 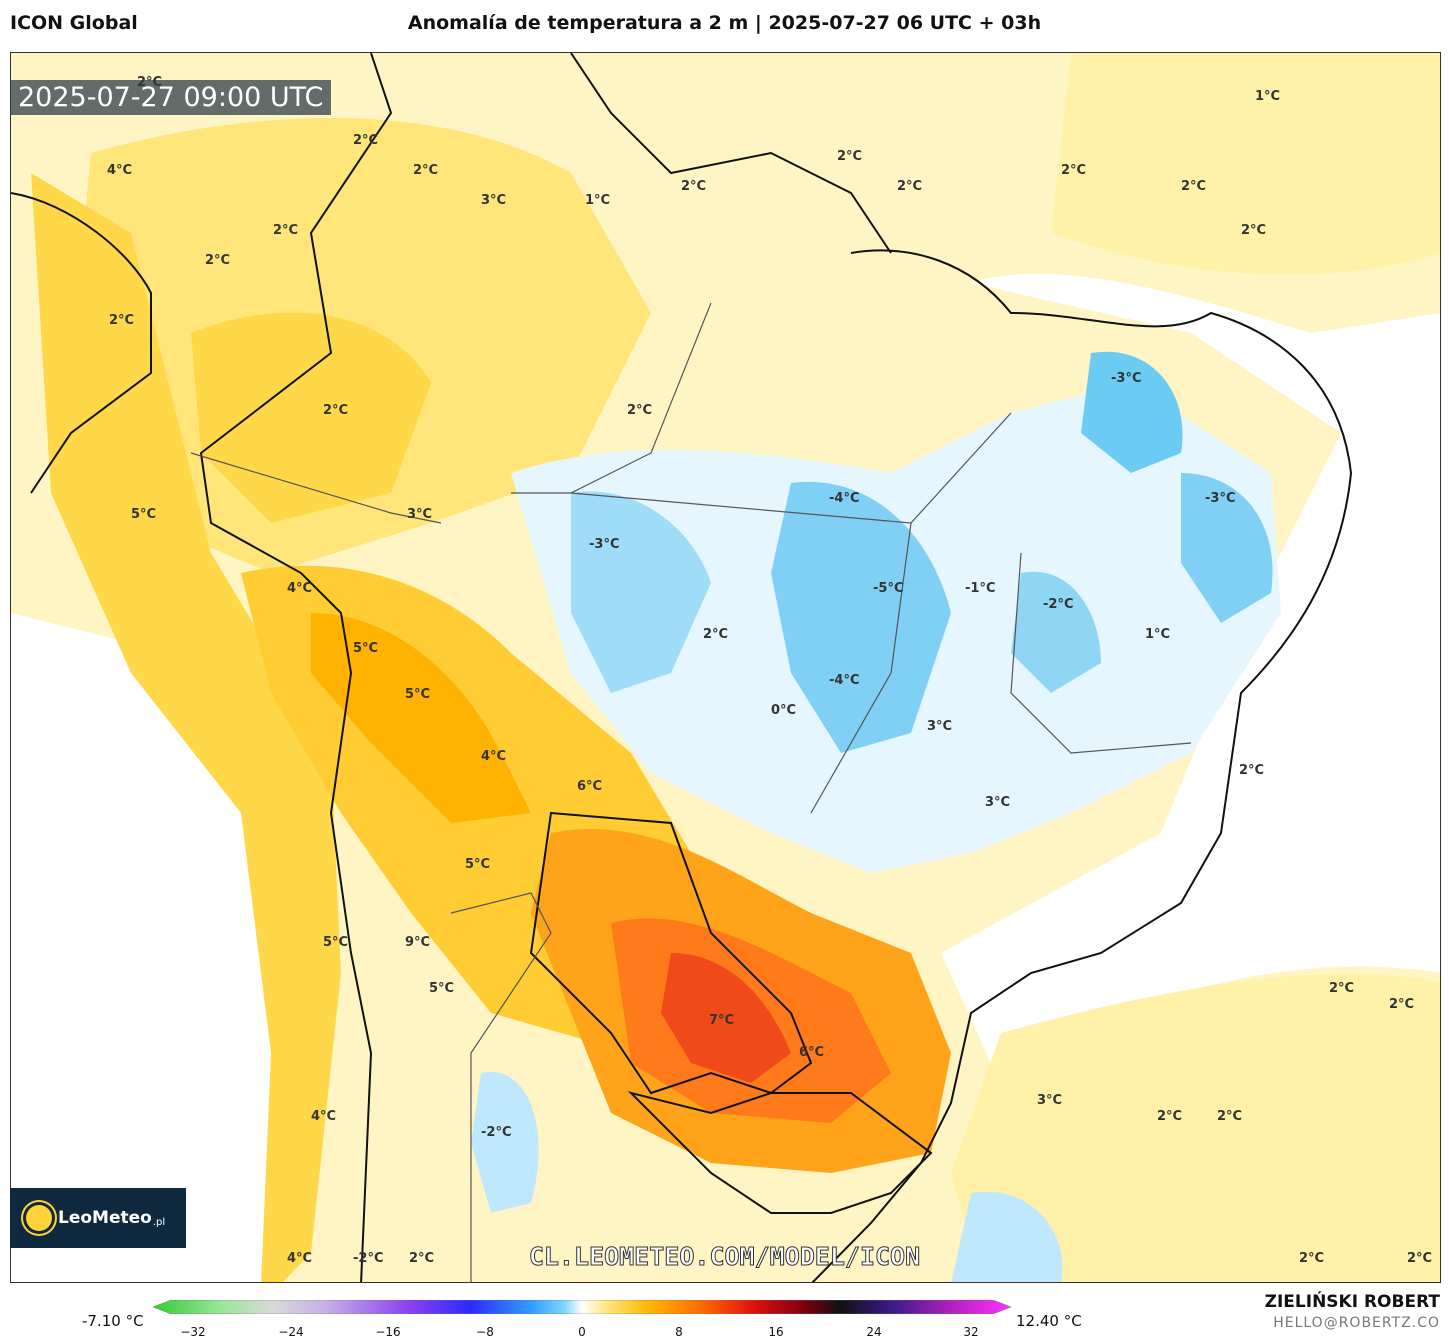 I want to click on northern-border-line, so click(x=731, y=153).